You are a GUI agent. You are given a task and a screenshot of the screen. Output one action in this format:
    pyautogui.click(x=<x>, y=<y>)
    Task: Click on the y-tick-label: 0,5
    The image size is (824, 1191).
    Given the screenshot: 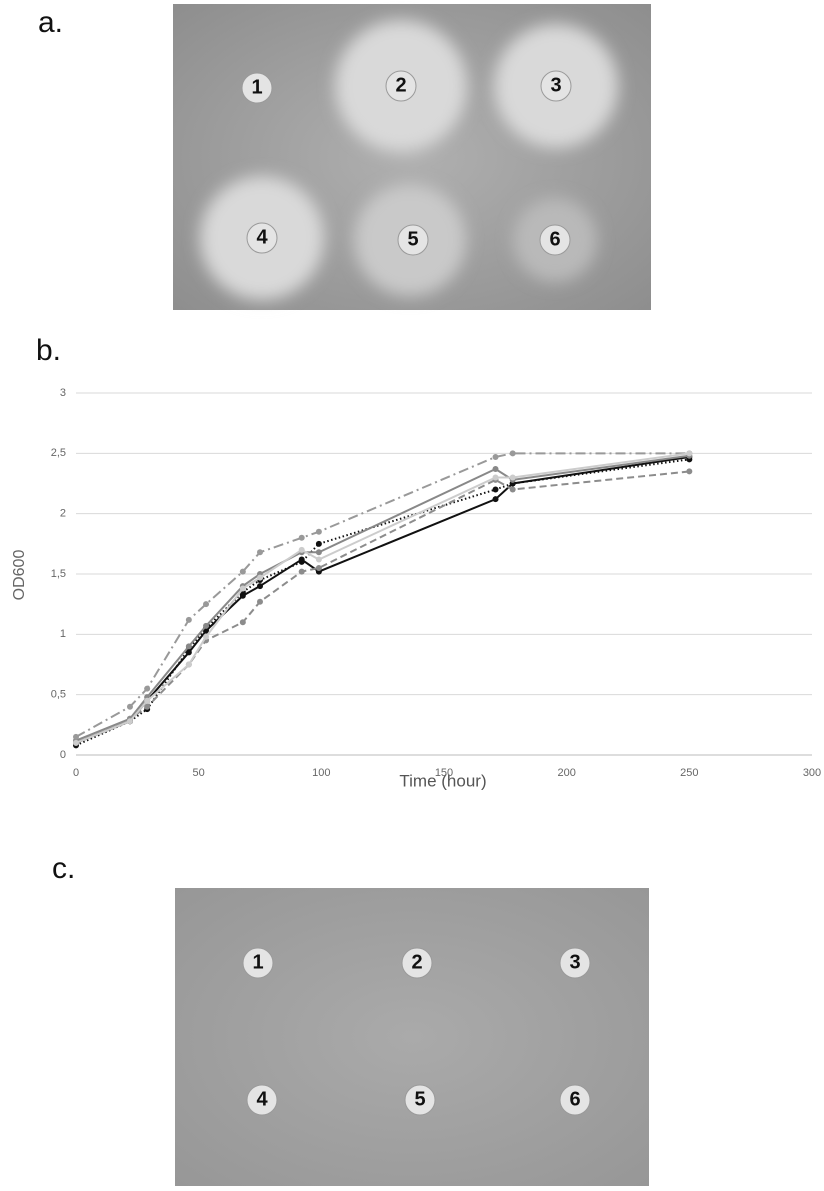 What is the action you would take?
    pyautogui.click(x=58, y=695)
    